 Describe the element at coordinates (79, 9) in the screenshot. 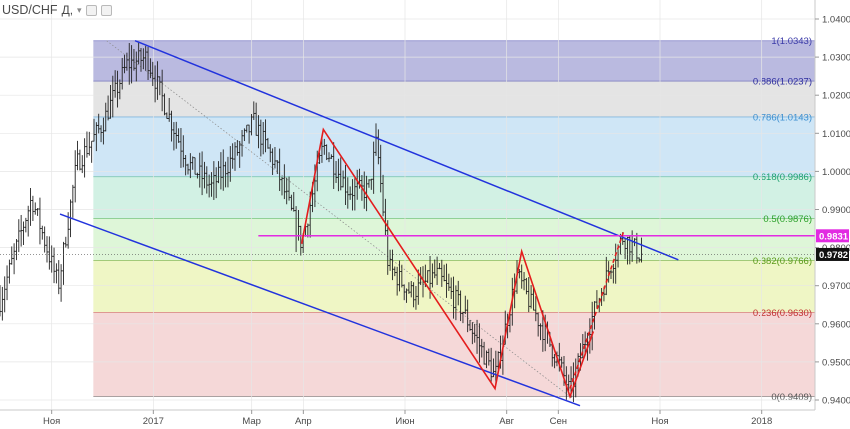

I see `chevron-down-icon: ▾` at that location.